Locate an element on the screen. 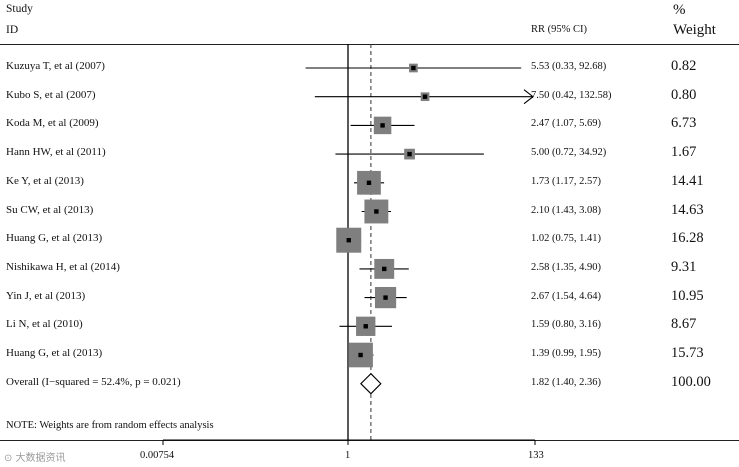 The image size is (739, 467). study-label: Li N, et al (2010) is located at coordinates (44, 324).